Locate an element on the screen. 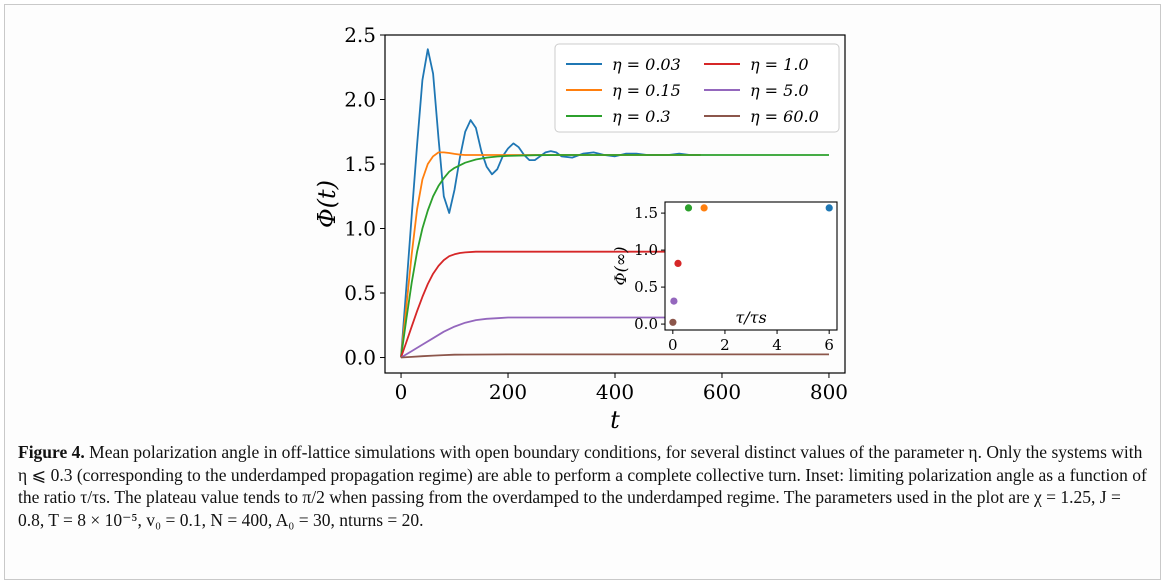 The width and height of the screenshot is (1165, 584). inset-x-tick-label: 0 is located at coordinates (673, 345).